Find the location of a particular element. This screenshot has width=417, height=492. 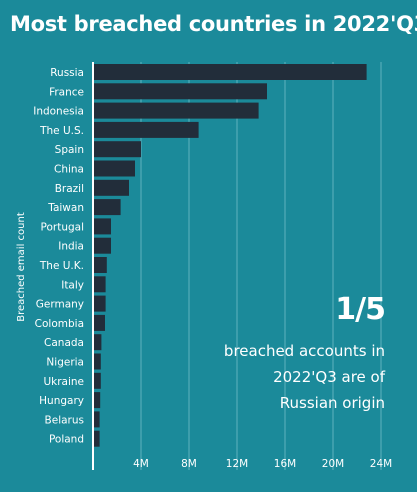

category-label: Portugal is located at coordinates (63, 227).